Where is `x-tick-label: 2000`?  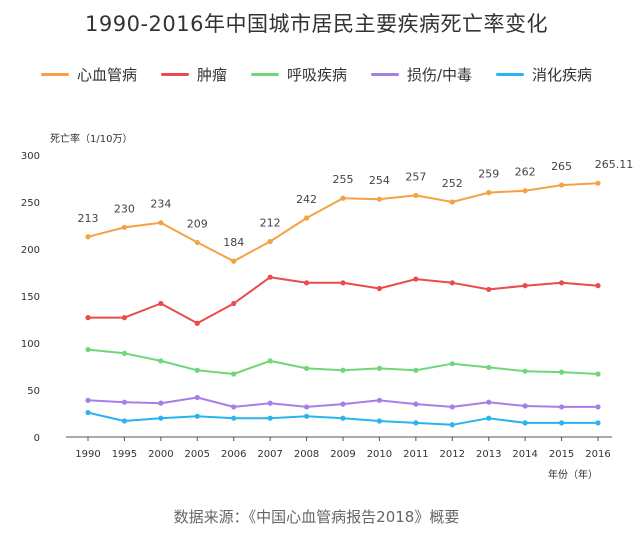 x-tick-label: 2000 is located at coordinates (160, 454).